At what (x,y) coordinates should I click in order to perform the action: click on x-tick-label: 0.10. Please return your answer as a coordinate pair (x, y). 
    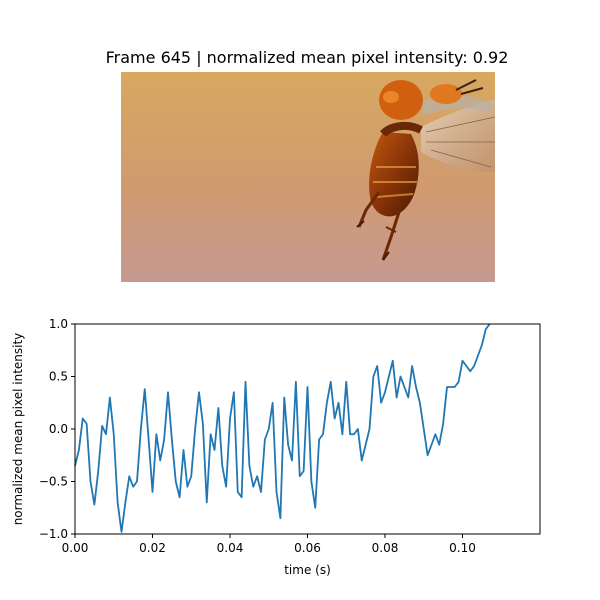
    Looking at the image, I should click on (462, 548).